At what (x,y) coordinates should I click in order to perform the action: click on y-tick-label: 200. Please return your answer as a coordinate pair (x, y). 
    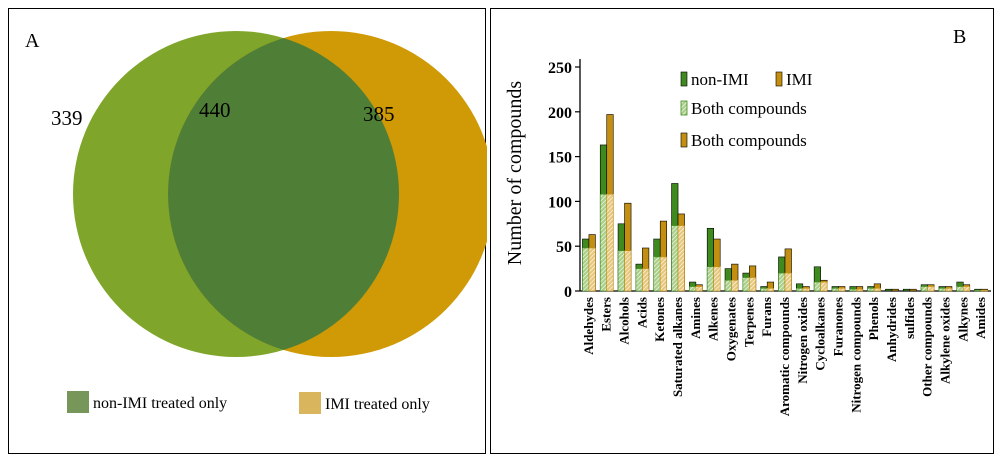
    Looking at the image, I should click on (560, 113).